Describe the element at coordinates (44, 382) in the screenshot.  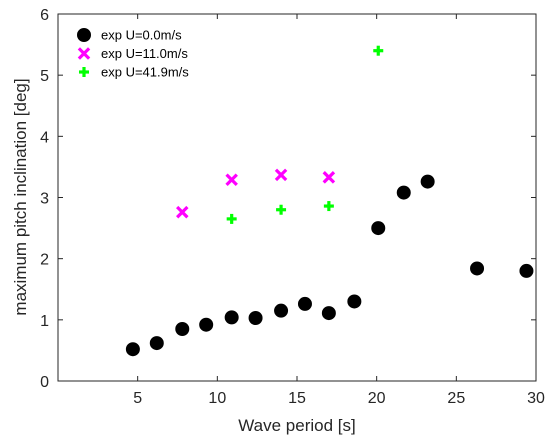
I see `y-tick-label: 0` at that location.